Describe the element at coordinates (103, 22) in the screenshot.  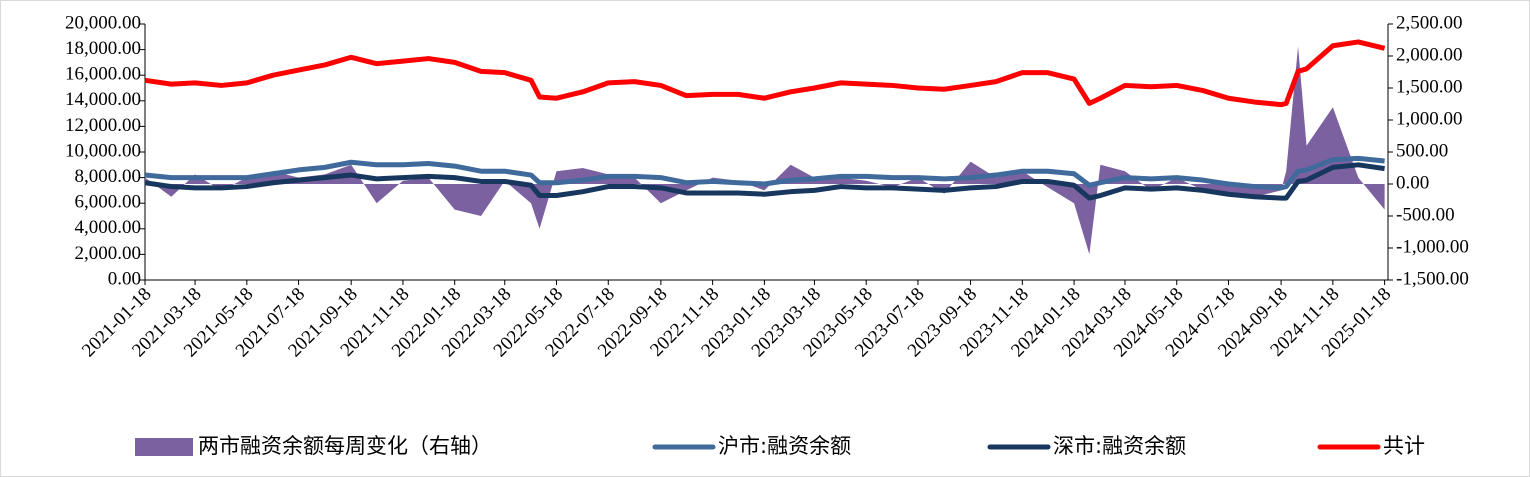
I see `y-tick-label: 20,000.00` at that location.